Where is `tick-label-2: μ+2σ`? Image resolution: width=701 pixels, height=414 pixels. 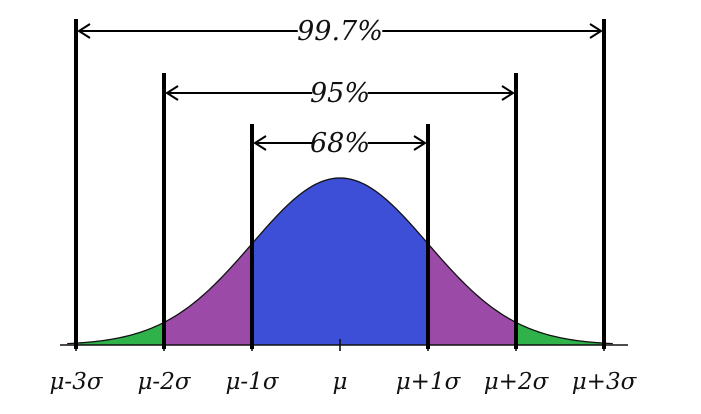
tick-label-2: μ+2σ is located at coordinates (517, 382).